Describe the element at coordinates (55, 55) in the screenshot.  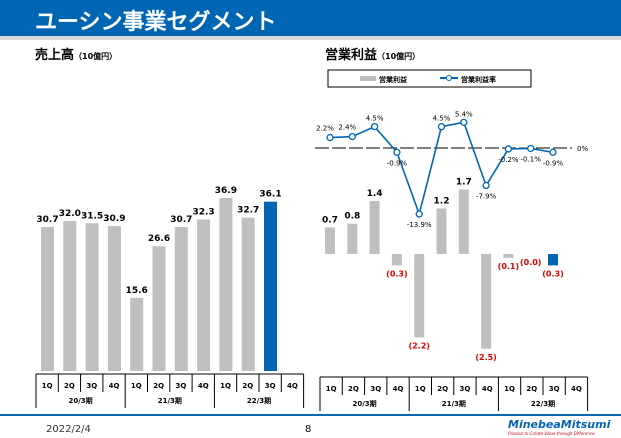
I see `sales-title: 売上高` at that location.